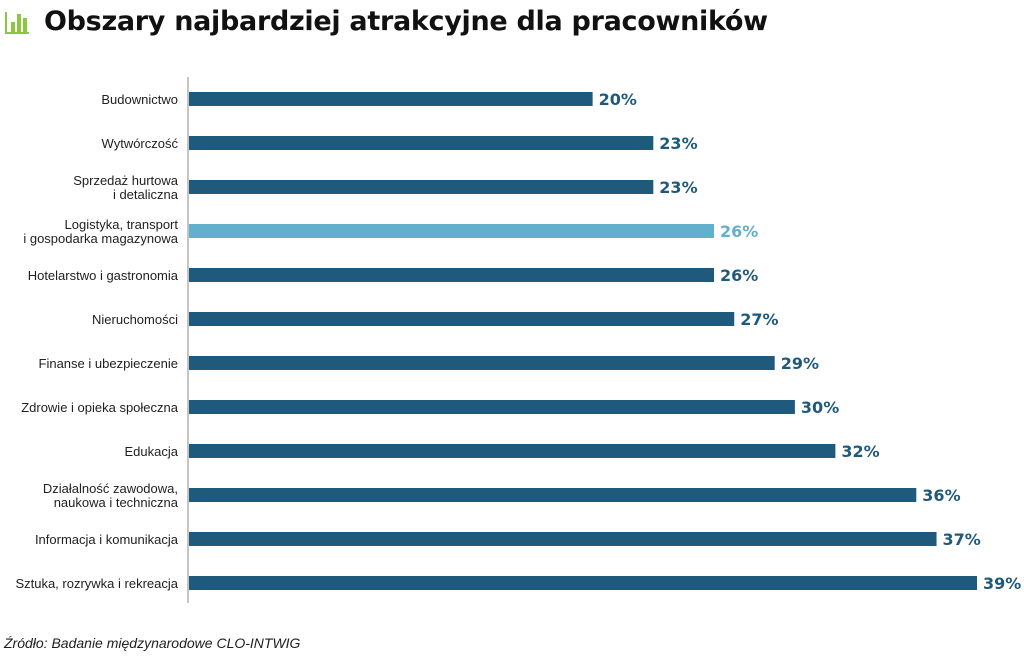 The height and width of the screenshot is (657, 1024). I want to click on category-label: Edukacja, so click(152, 451).